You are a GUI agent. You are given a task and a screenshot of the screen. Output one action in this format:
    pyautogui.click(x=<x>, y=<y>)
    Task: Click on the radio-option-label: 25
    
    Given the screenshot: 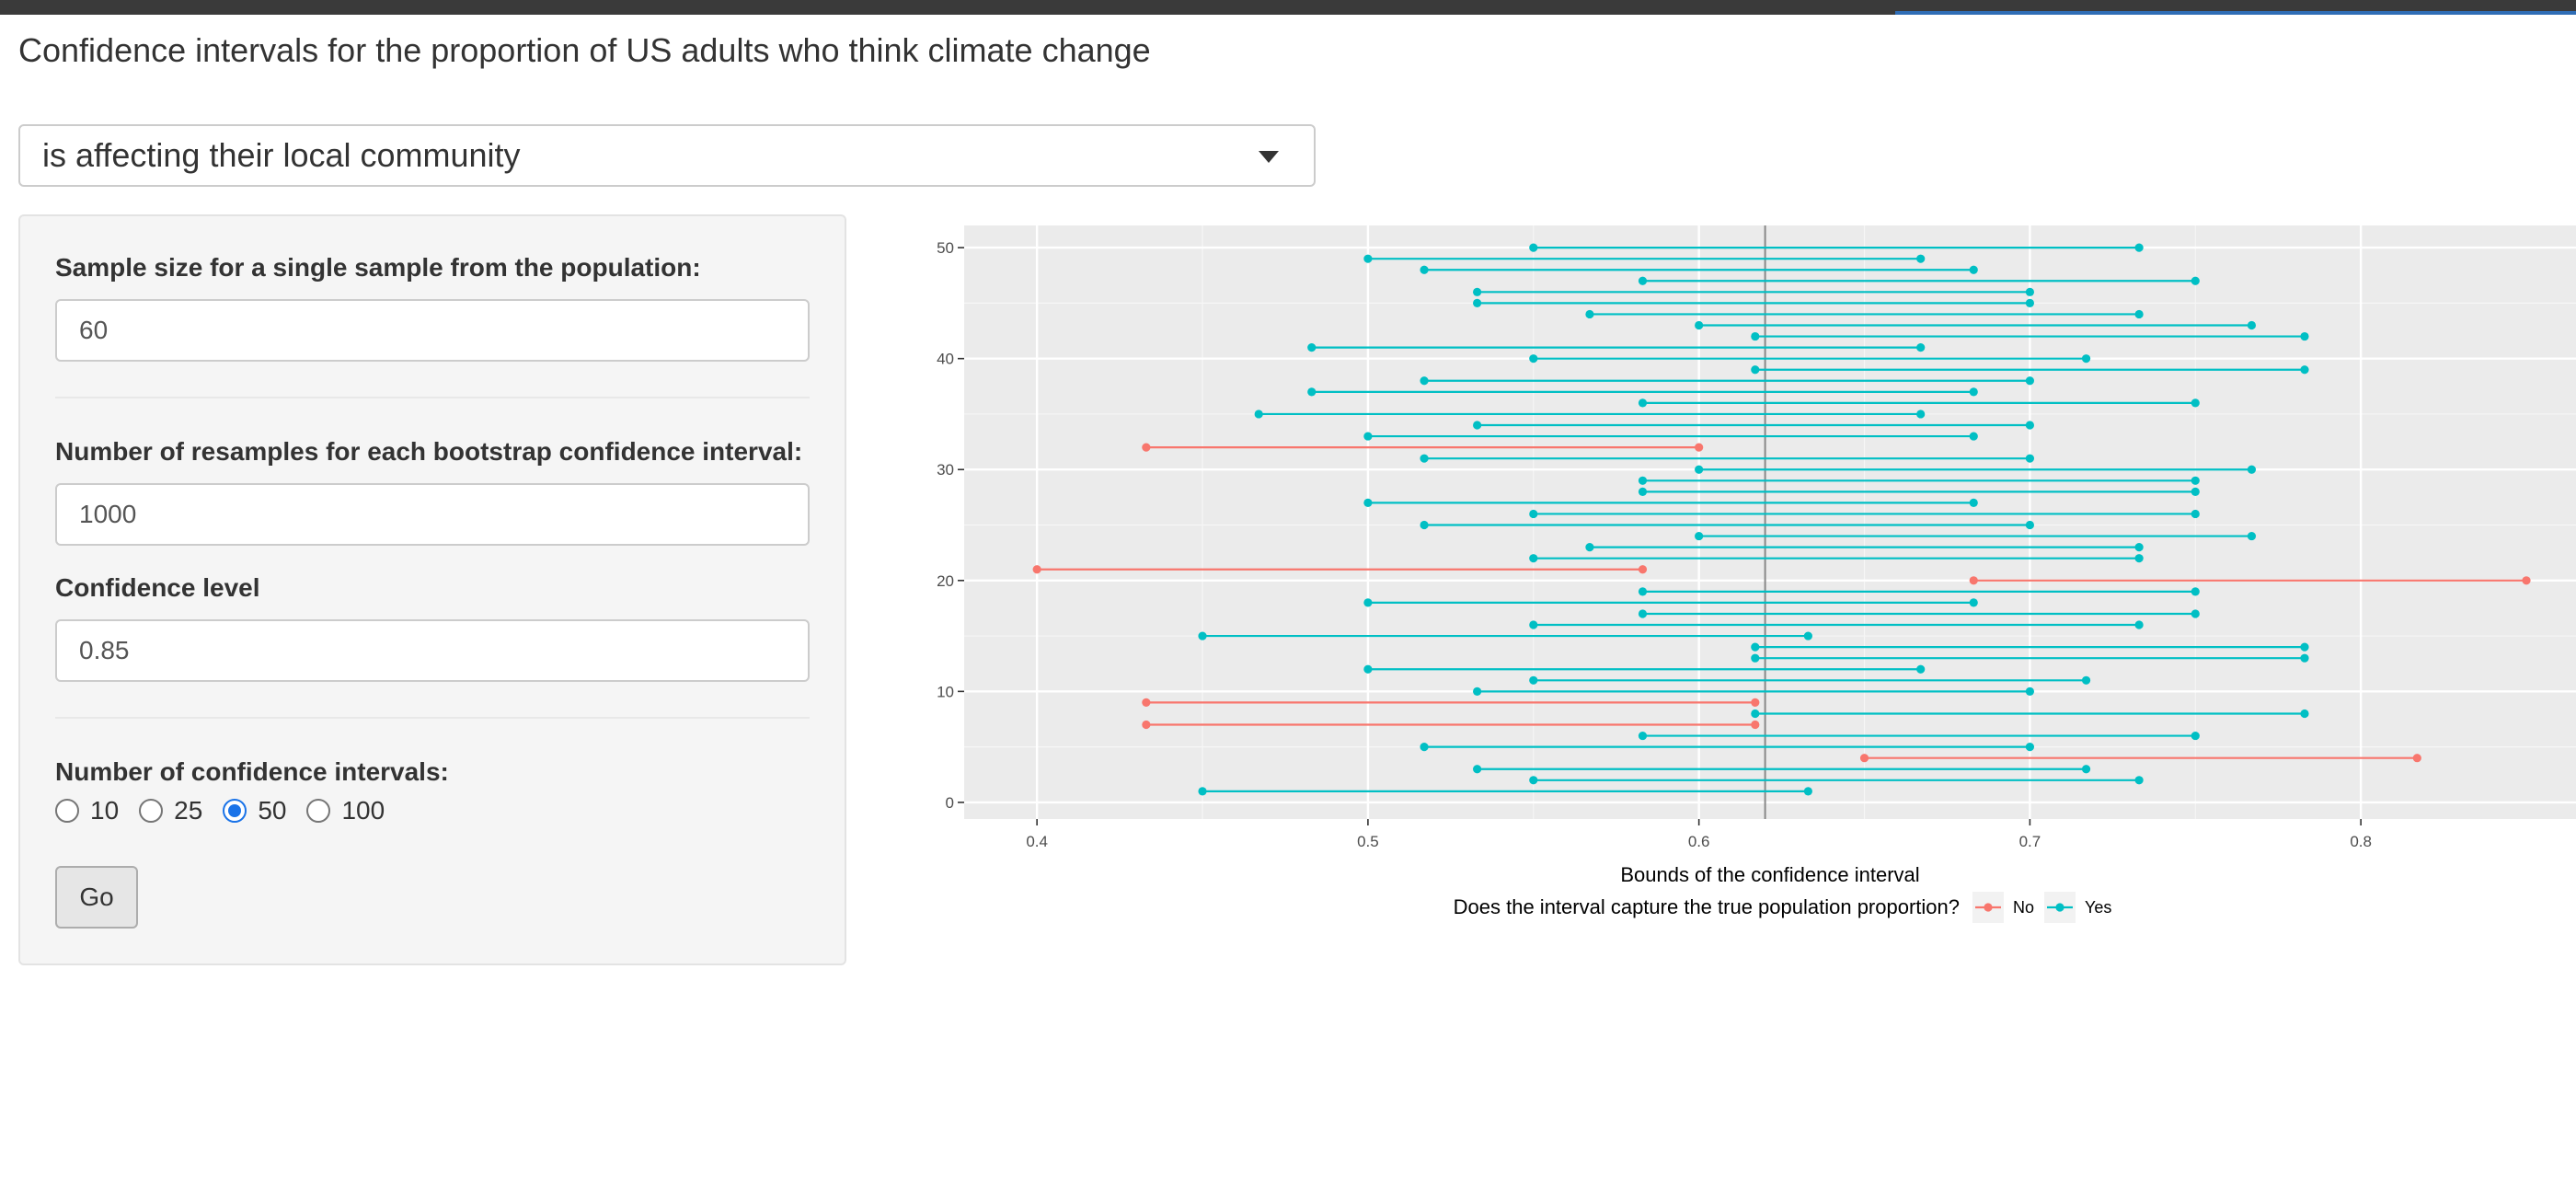 What is the action you would take?
    pyautogui.click(x=188, y=810)
    